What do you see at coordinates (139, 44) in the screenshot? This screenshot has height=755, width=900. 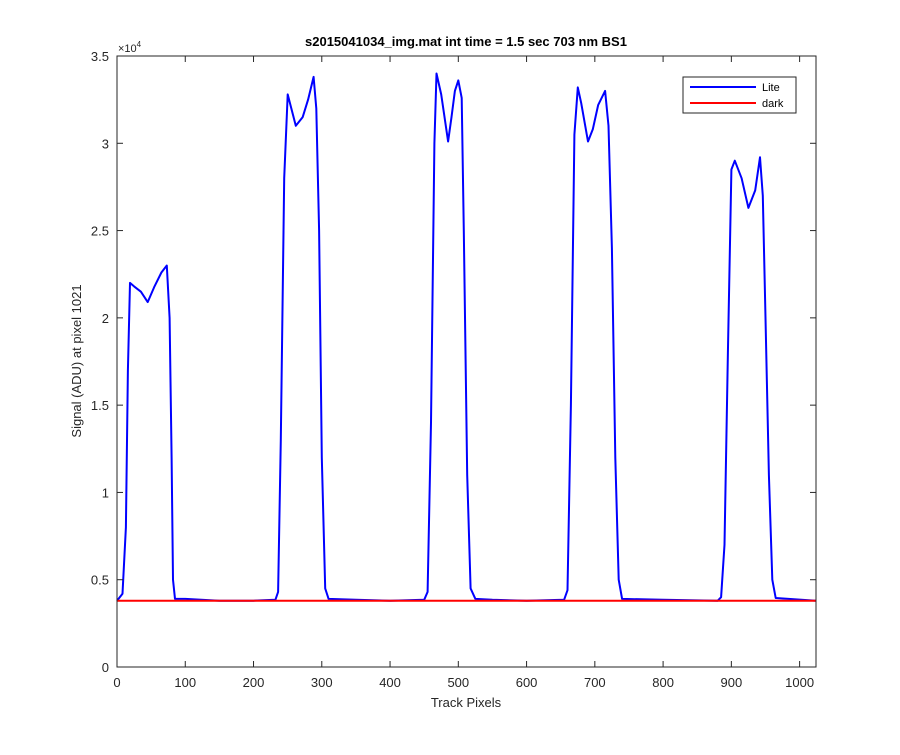 I see `y-multiplier-exponent: 4` at bounding box center [139, 44].